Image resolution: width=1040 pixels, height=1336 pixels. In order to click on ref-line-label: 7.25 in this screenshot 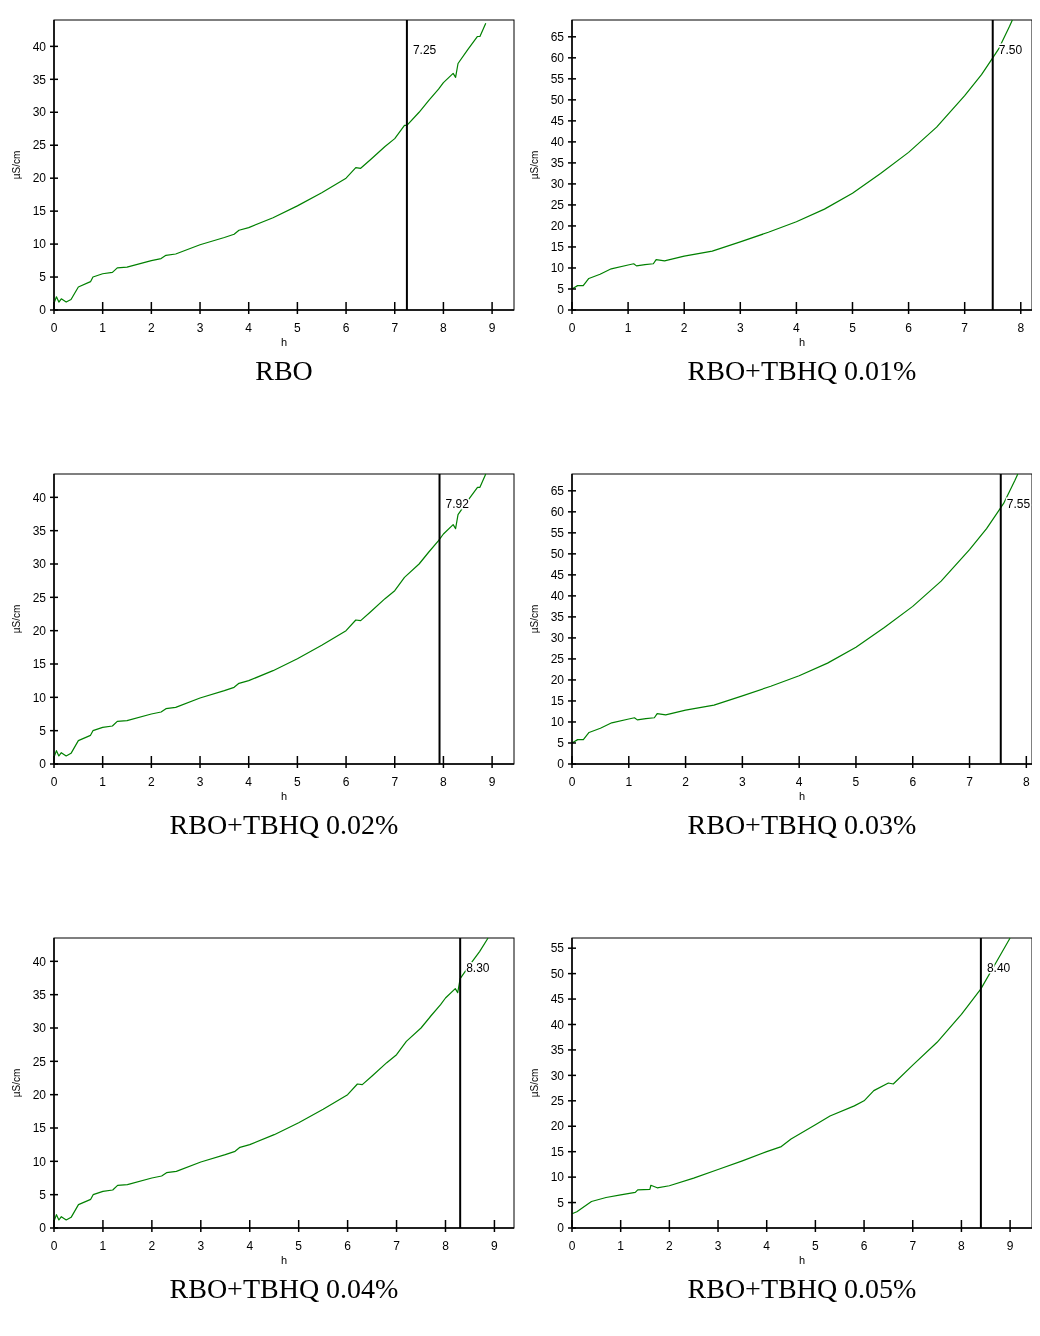, I will do `click(424, 50)`.